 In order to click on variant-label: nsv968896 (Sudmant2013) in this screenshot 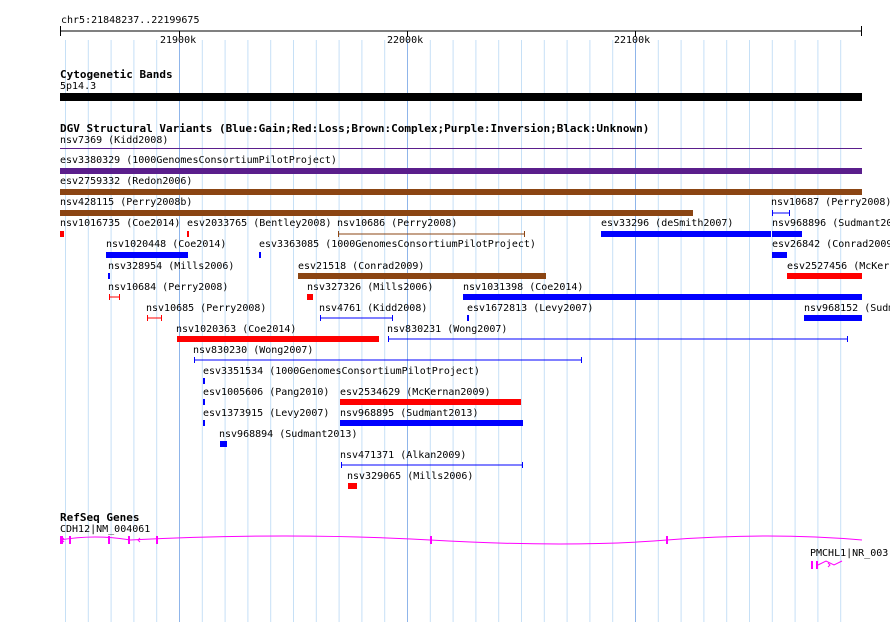, I will do `click(831, 223)`.